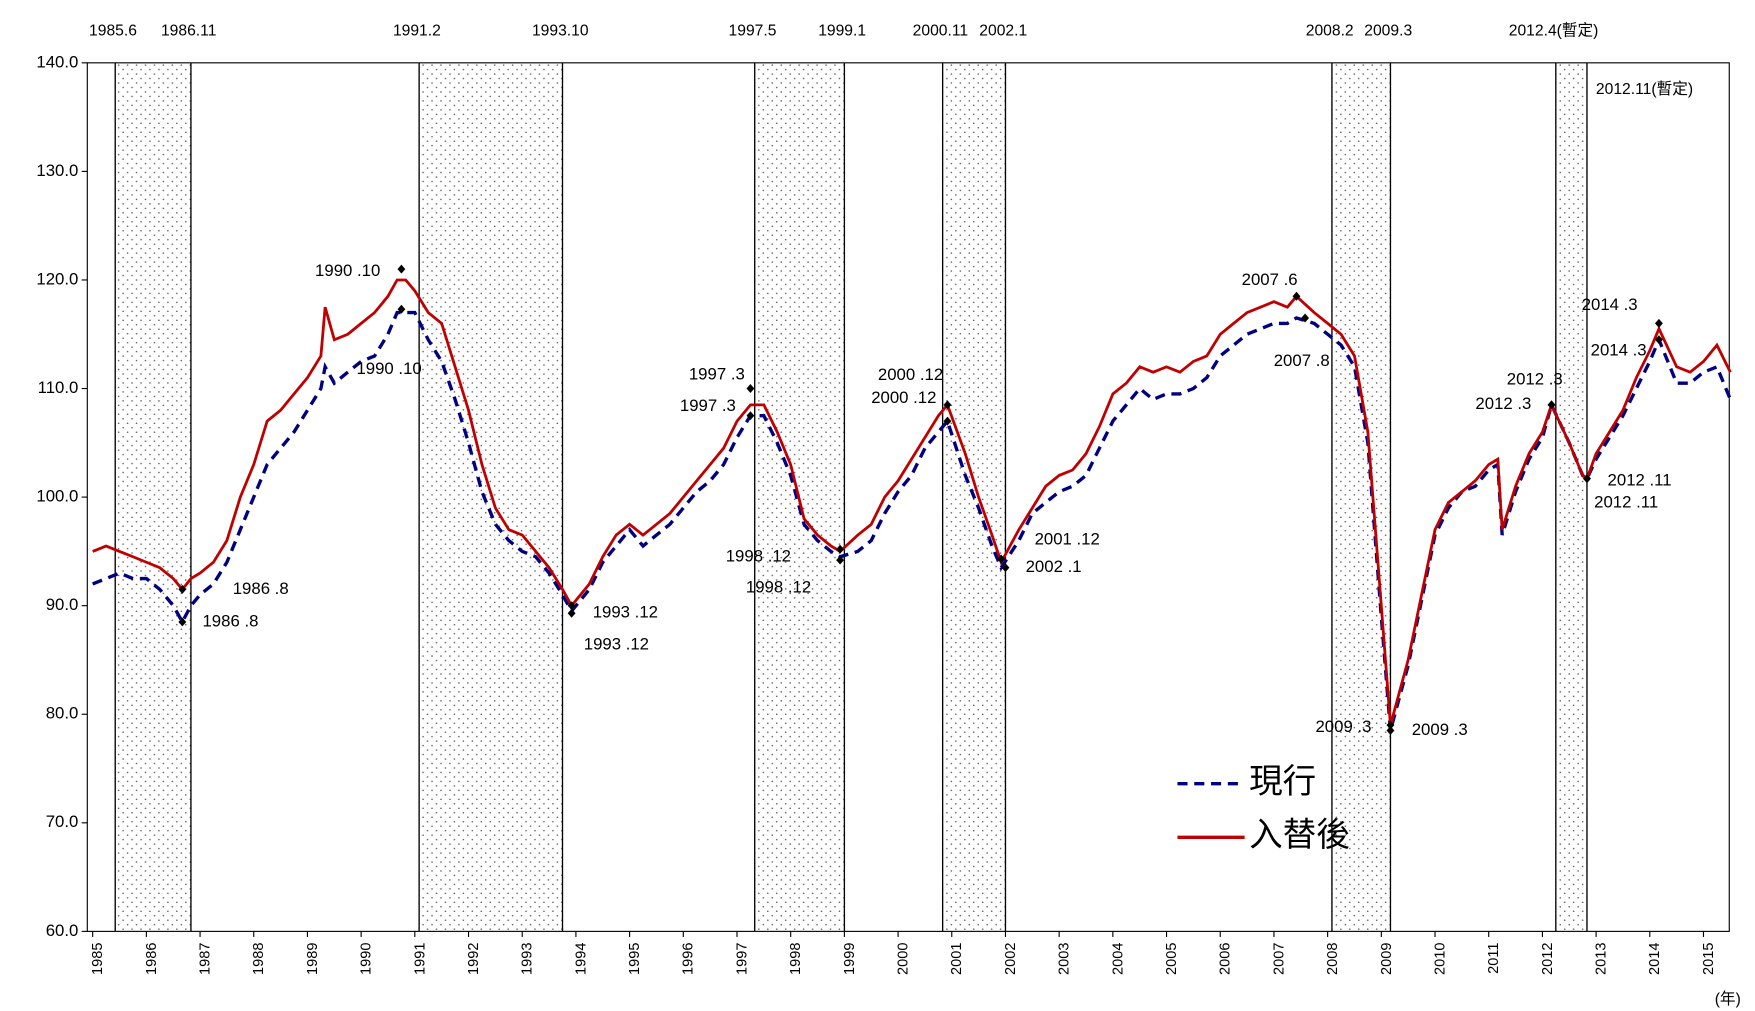  Describe the element at coordinates (188, 31) in the screenshot. I see `boundary-label: 1986.11` at that location.